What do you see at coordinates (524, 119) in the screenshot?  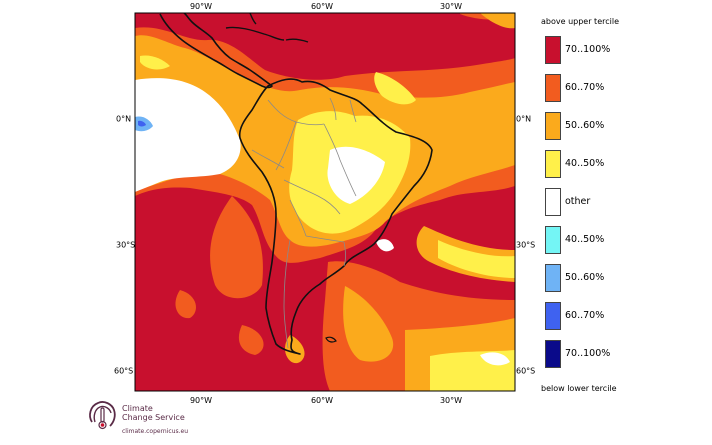 I see `lat-tick-right-0n: 0°N` at bounding box center [524, 119].